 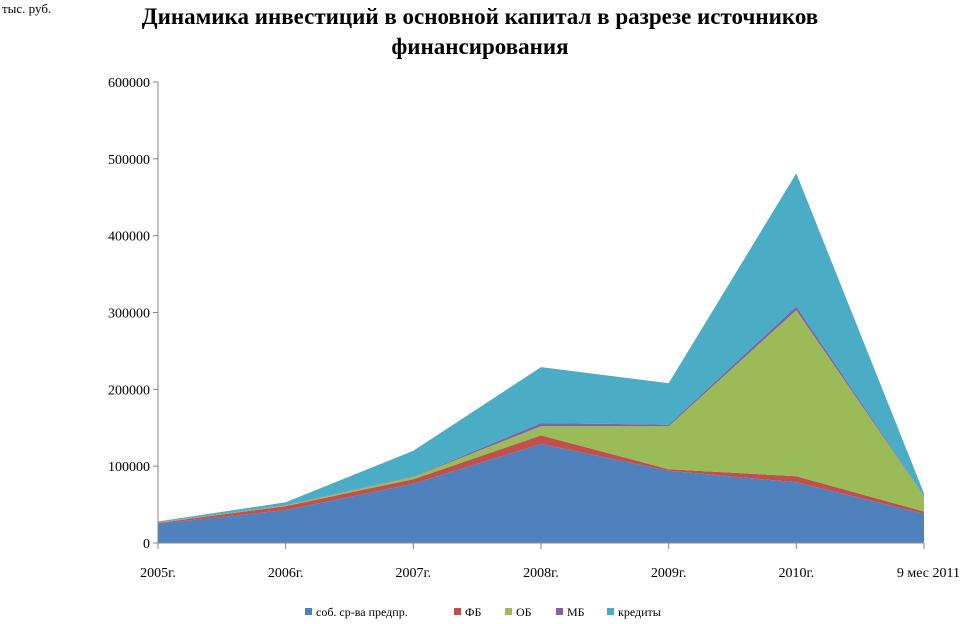 What do you see at coordinates (129, 160) in the screenshot?
I see `y-tick-label: 500000` at bounding box center [129, 160].